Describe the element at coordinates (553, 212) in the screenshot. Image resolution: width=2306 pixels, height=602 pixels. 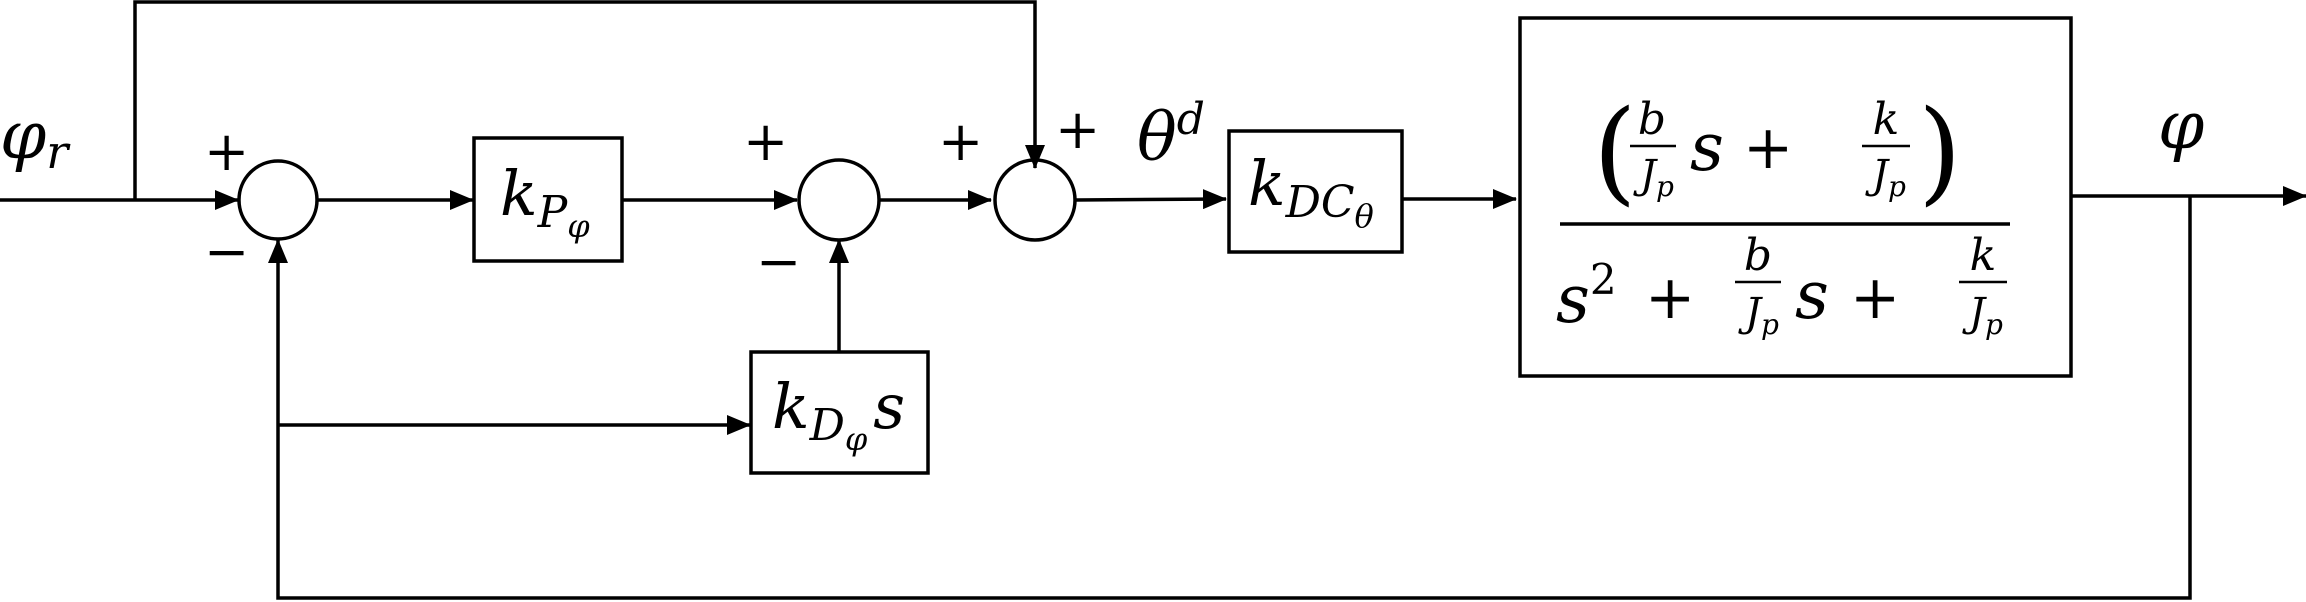
I see `proportional-gain-sub: P` at that location.